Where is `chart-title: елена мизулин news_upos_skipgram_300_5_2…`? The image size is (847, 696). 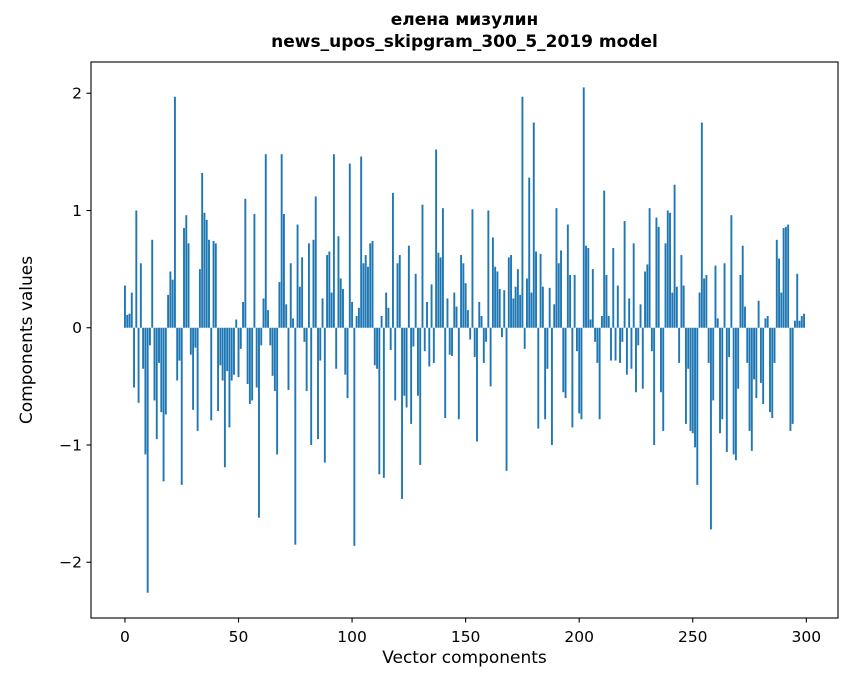 chart-title: елена мизулин news_upos_skipgram_300_5_2… is located at coordinates (464, 31).